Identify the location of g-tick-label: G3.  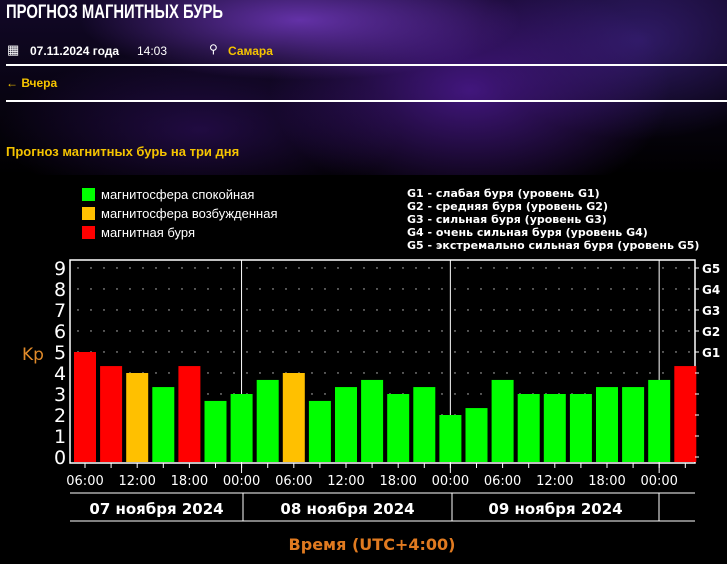
(711, 311).